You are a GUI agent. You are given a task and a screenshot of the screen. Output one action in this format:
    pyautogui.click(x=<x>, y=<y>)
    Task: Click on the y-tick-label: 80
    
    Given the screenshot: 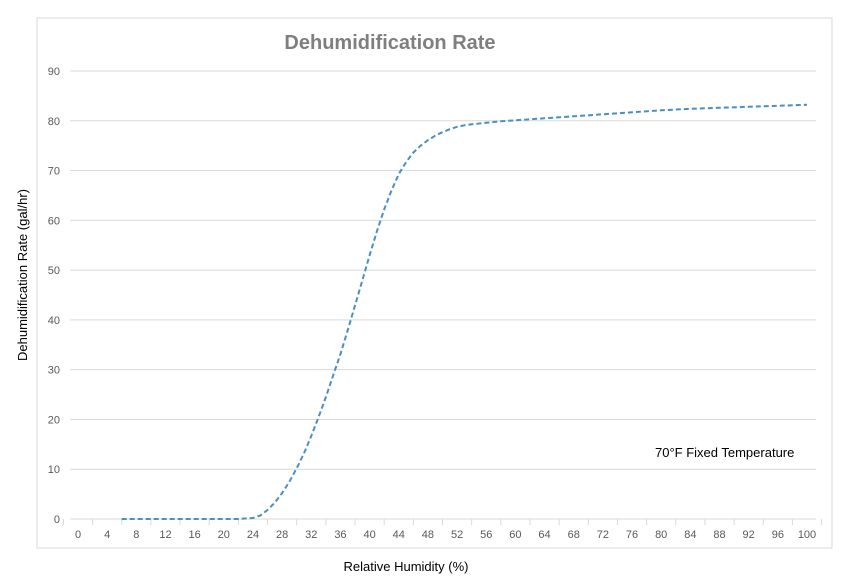 What is the action you would take?
    pyautogui.click(x=54, y=122)
    